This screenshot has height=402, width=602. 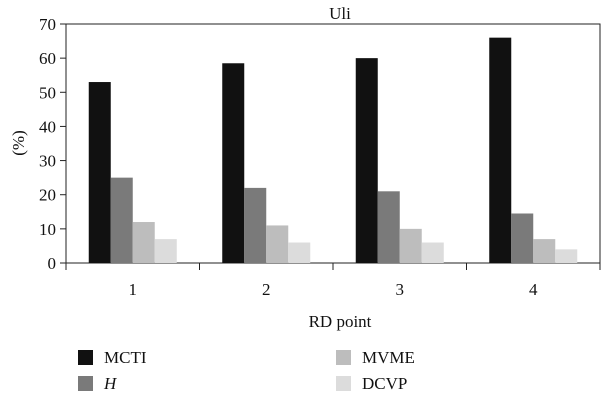 What do you see at coordinates (388, 357) in the screenshot?
I see `legend-label: MVME` at bounding box center [388, 357].